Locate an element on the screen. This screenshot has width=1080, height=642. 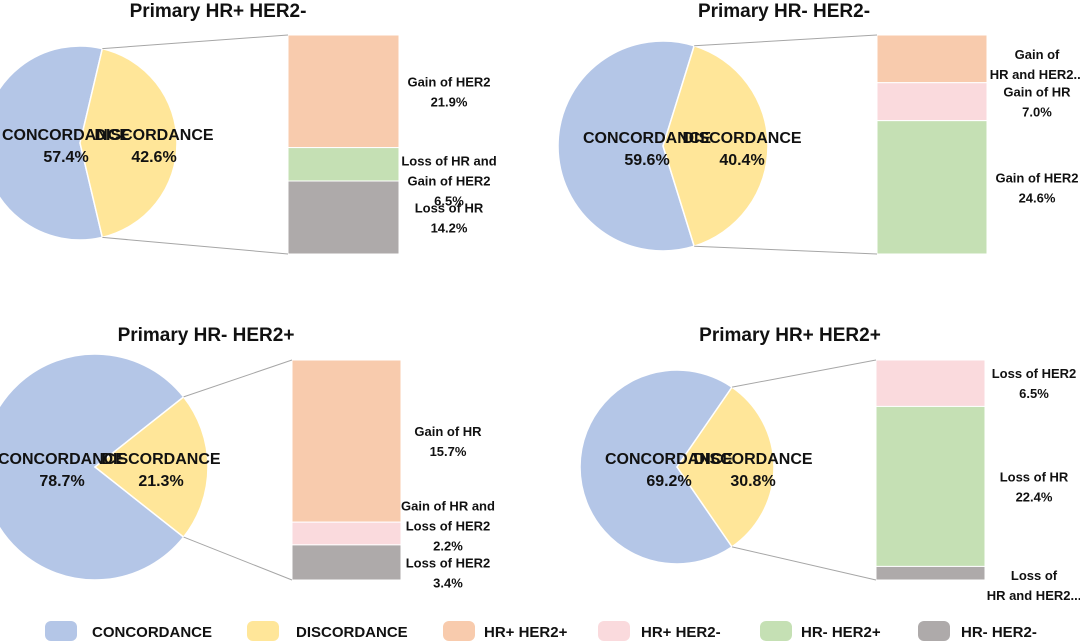
chart-4-segment-loss-of-hr-and-her2 is located at coordinates (930, 573).